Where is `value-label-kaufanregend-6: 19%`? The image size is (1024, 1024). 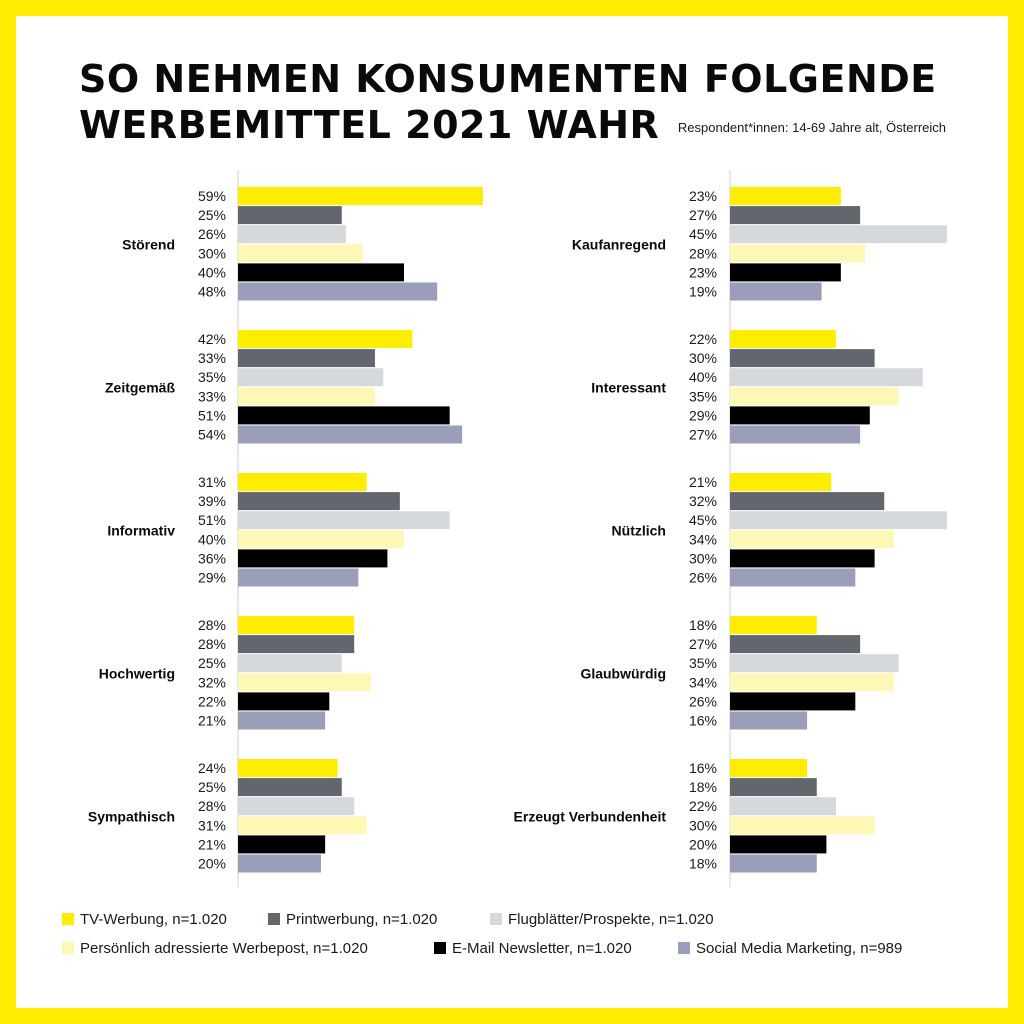
value-label-kaufanregend-6: 19% is located at coordinates (703, 292).